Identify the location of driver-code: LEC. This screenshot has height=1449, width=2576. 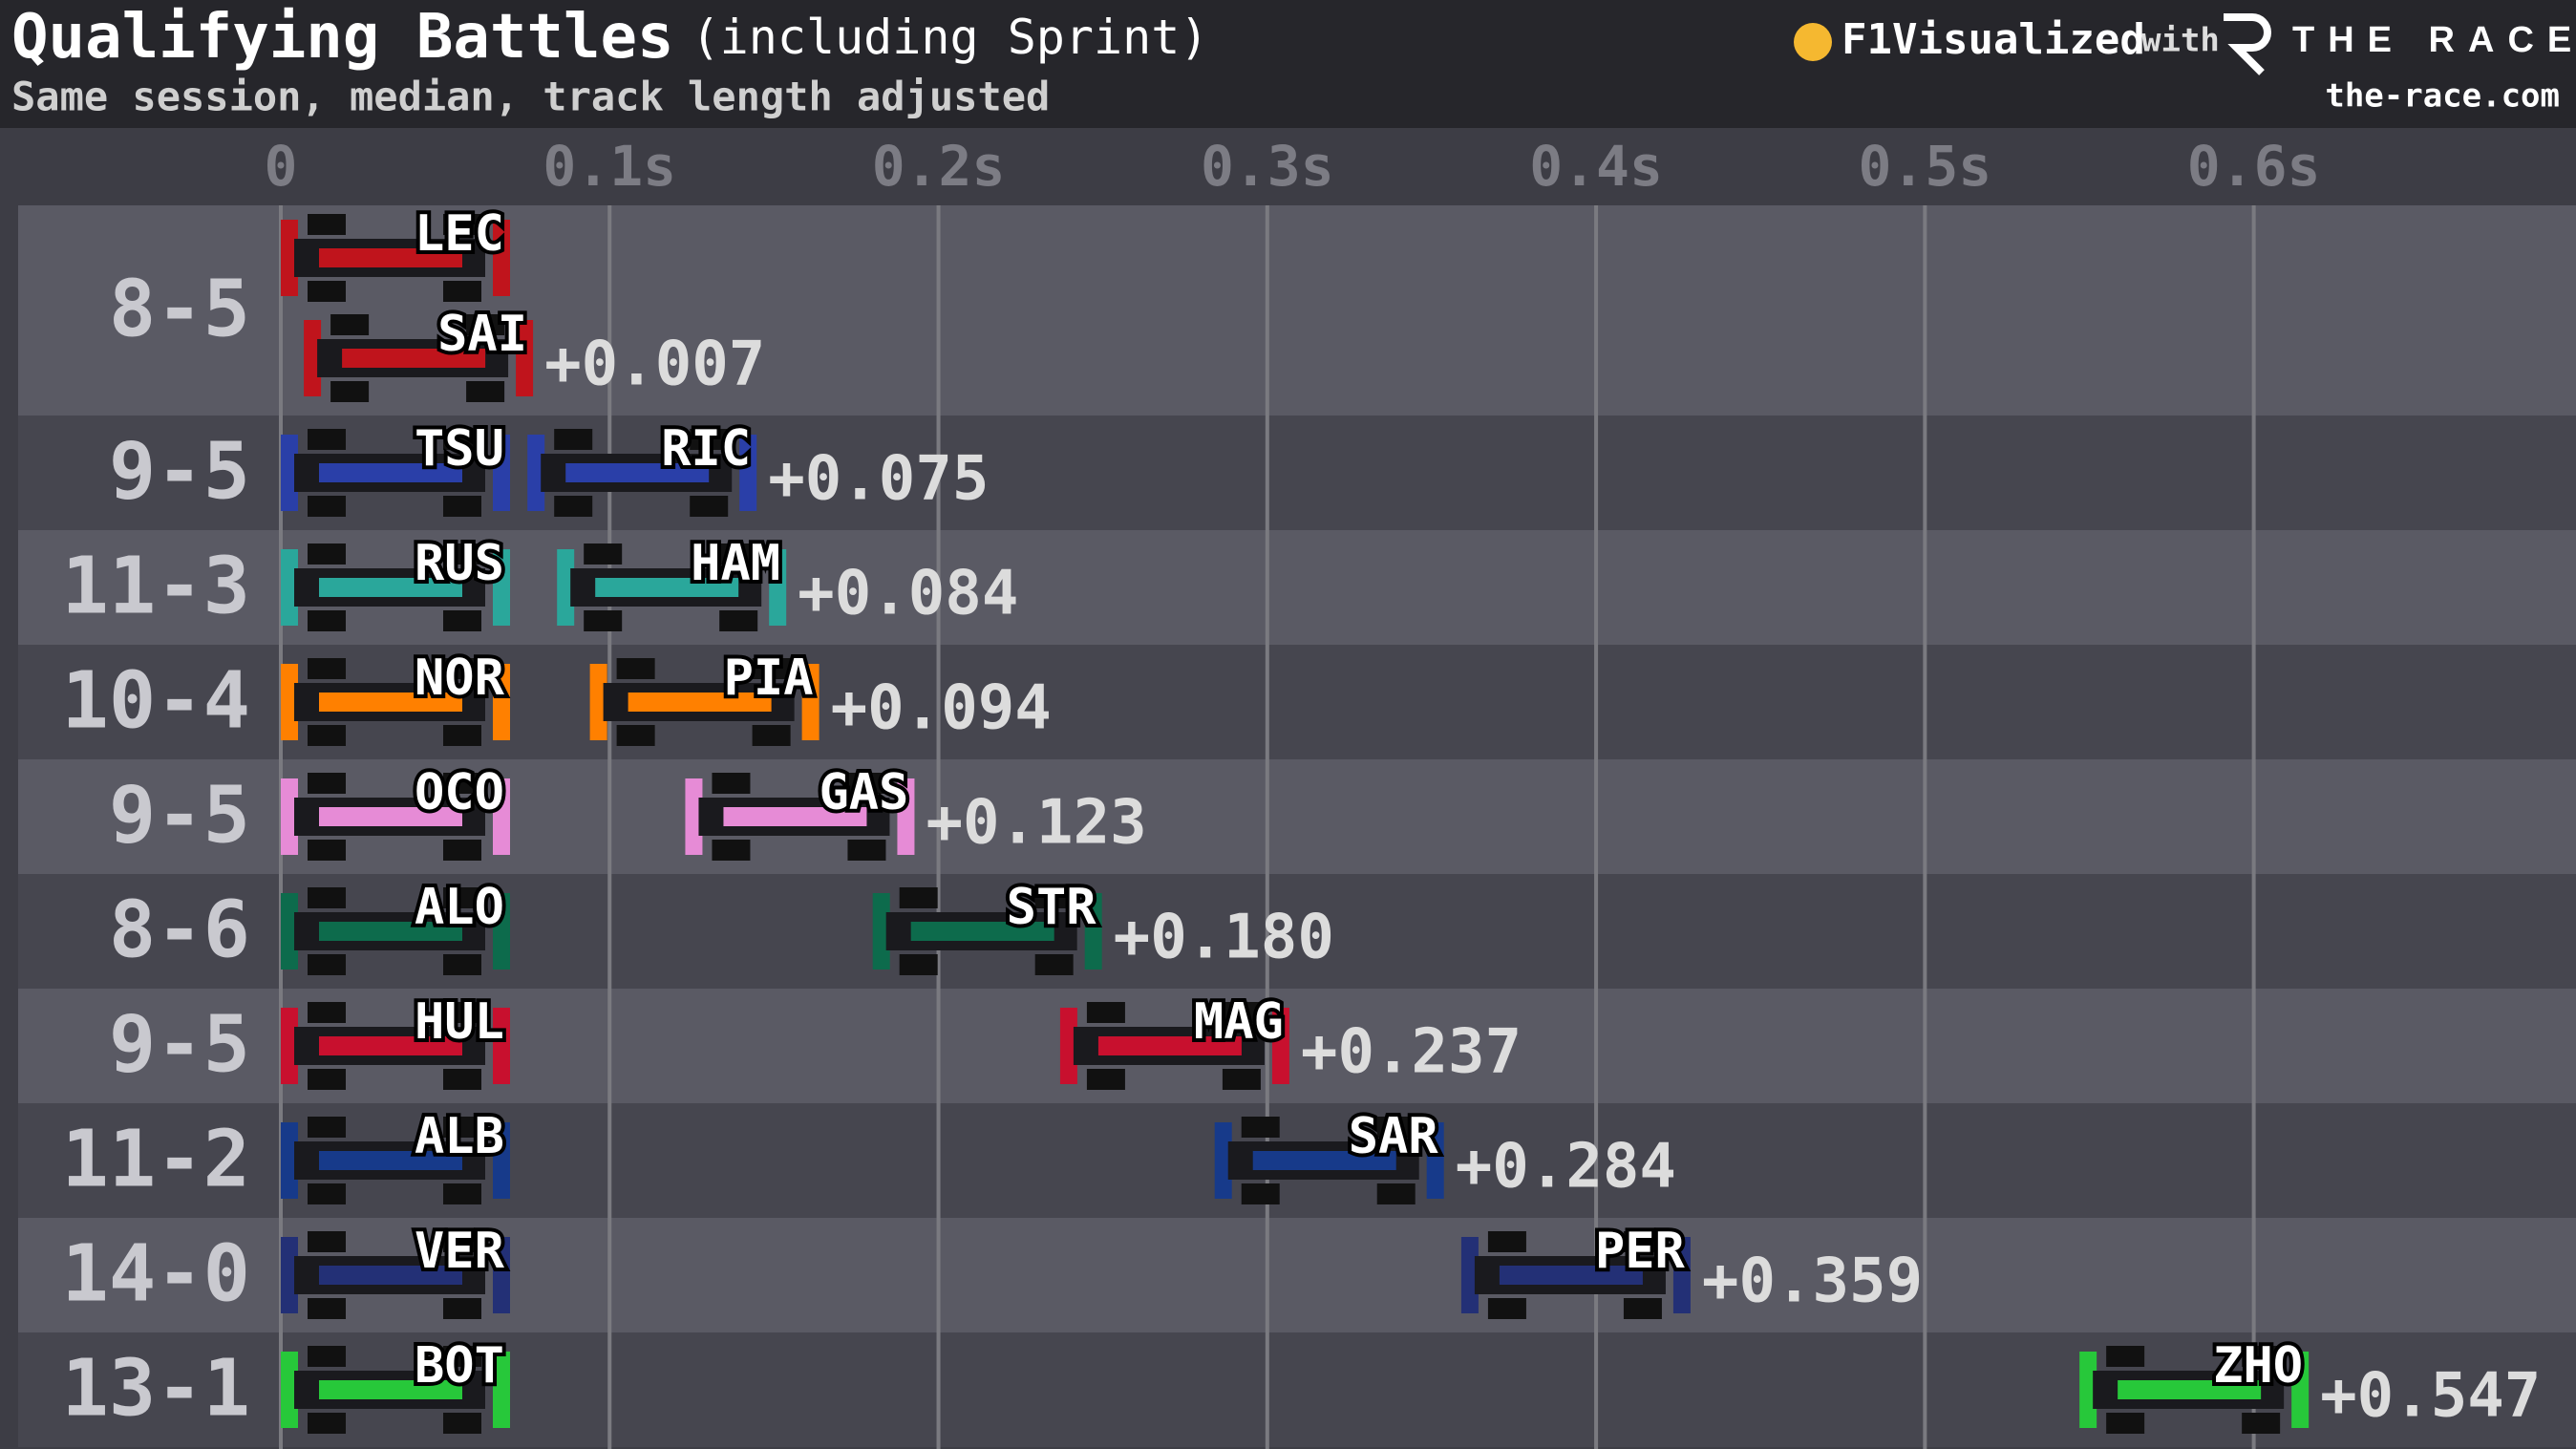
(460, 234).